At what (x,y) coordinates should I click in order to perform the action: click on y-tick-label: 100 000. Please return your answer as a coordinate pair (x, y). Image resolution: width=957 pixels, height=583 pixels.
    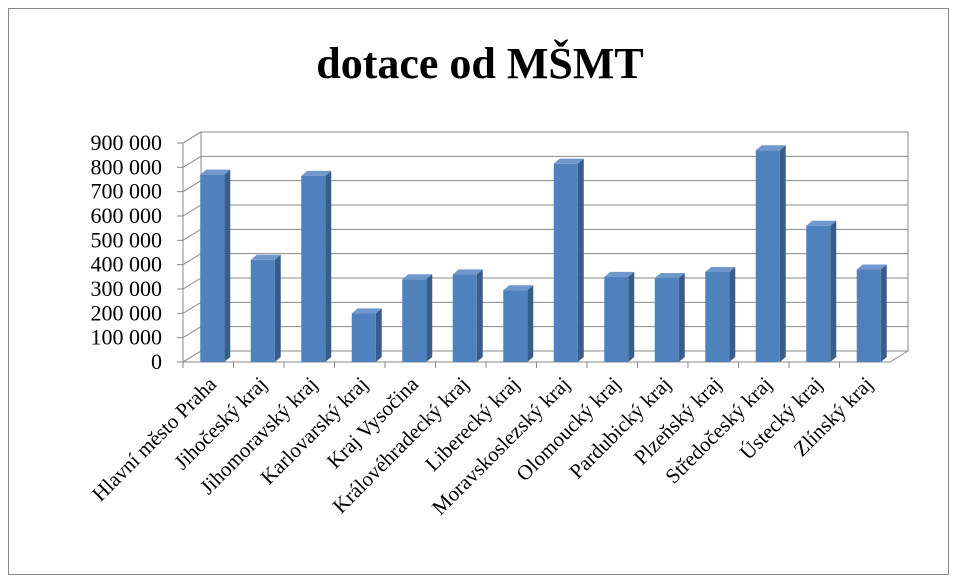
    Looking at the image, I should click on (127, 337).